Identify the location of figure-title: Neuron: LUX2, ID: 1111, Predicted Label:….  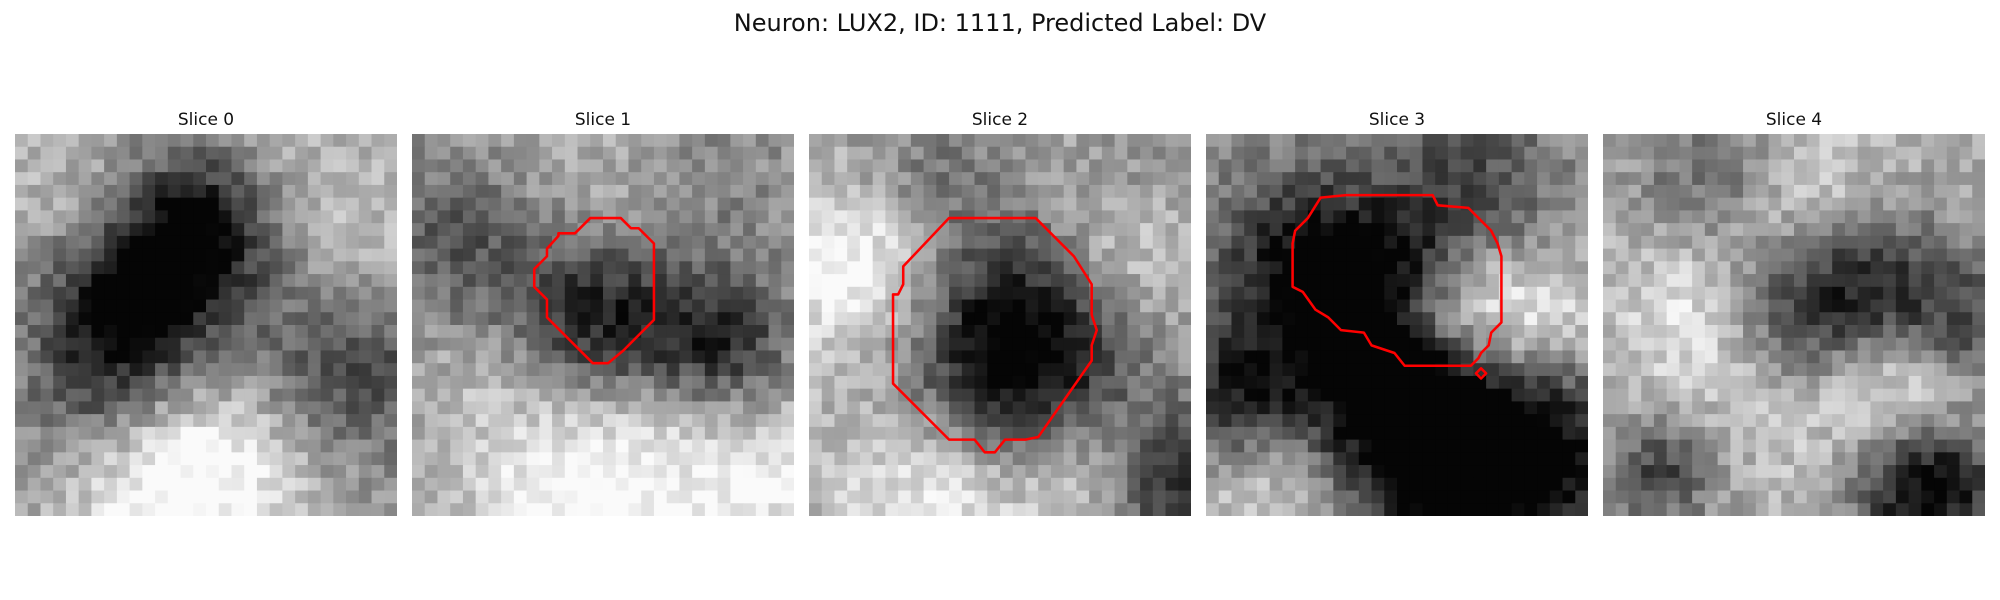
(1000, 23).